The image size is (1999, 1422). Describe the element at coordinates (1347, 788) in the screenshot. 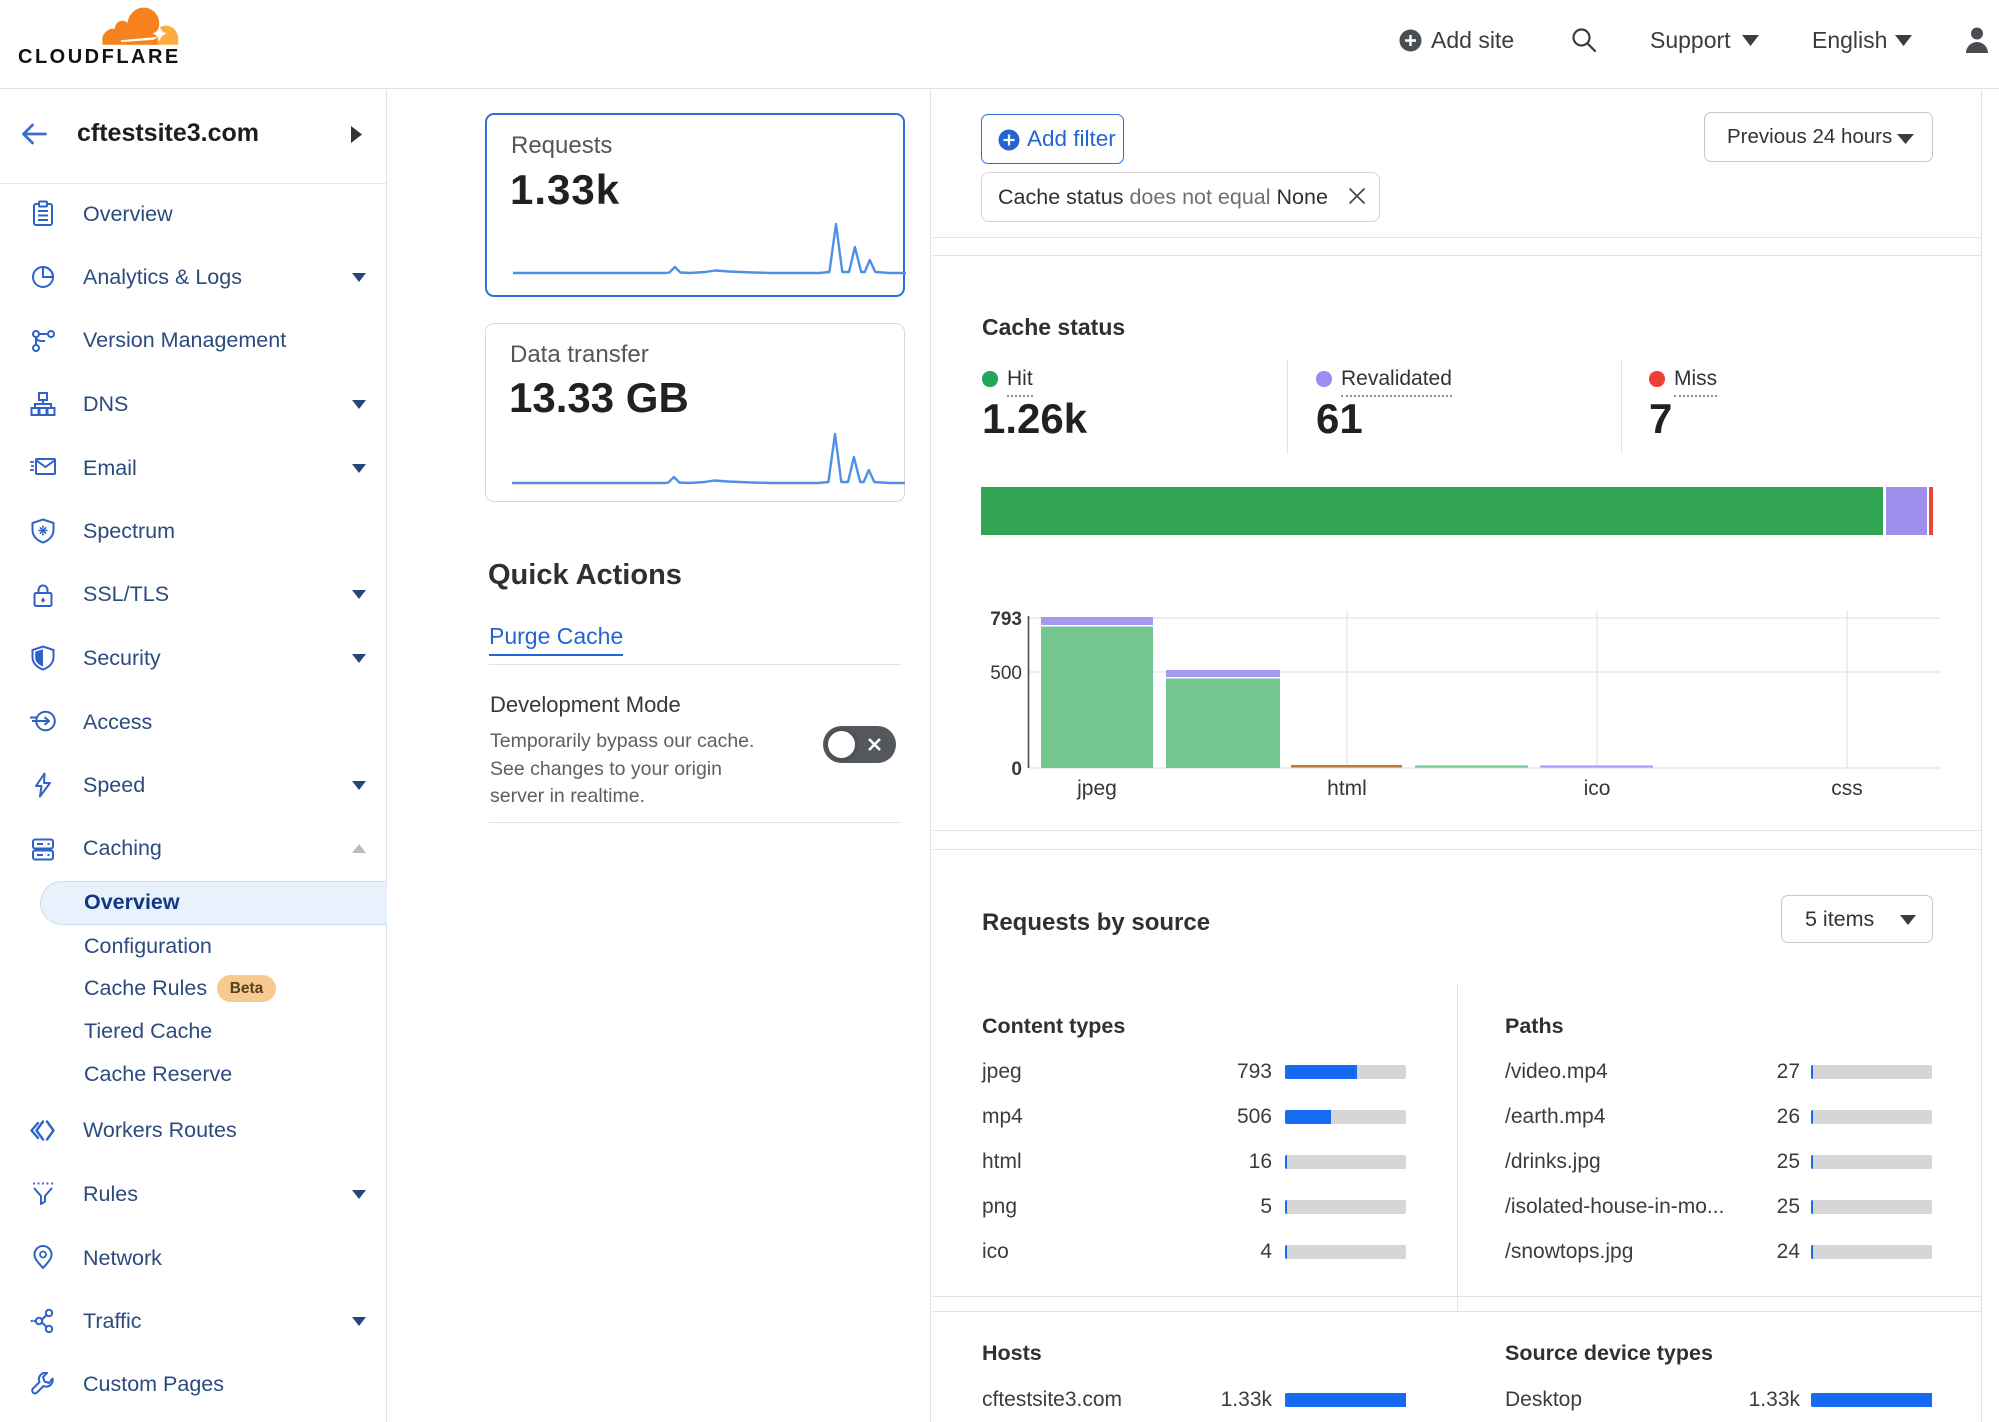

I see `svg-text: html` at that location.